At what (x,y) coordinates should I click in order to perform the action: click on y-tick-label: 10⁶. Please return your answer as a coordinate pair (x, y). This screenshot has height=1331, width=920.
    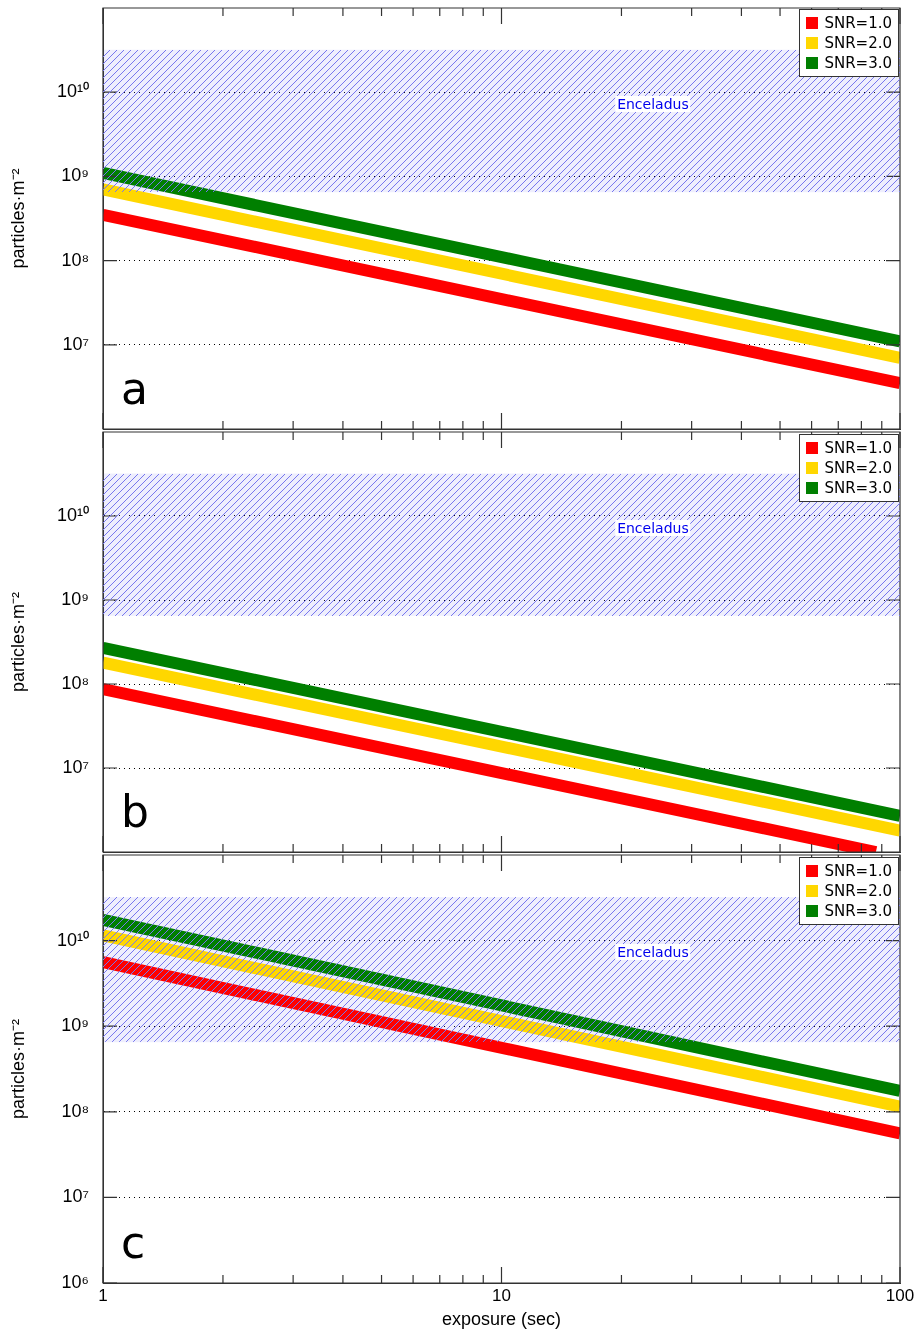
    Looking at the image, I should click on (75, 1281).